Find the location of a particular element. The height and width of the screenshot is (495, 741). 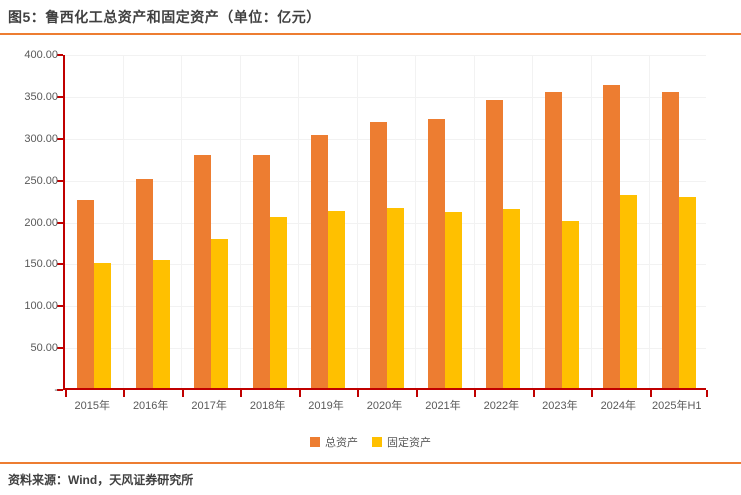

y-axis-tick-label: 50.00 is located at coordinates (44, 348).